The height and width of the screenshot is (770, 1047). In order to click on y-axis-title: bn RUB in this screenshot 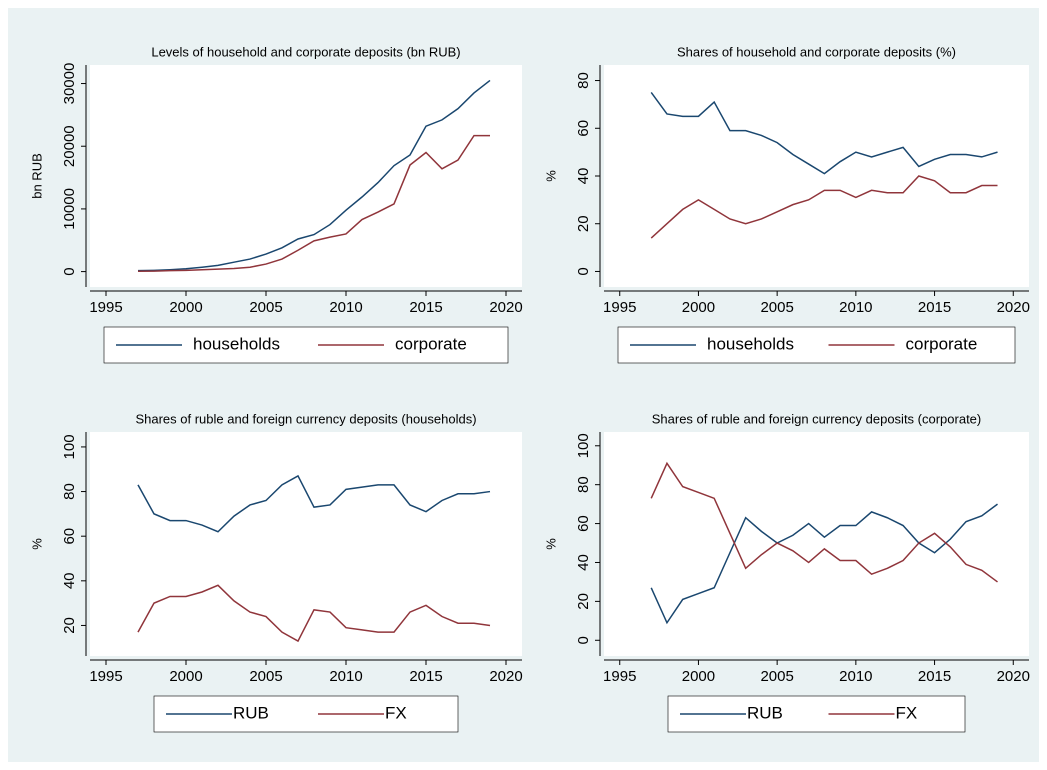, I will do `click(36, 176)`.